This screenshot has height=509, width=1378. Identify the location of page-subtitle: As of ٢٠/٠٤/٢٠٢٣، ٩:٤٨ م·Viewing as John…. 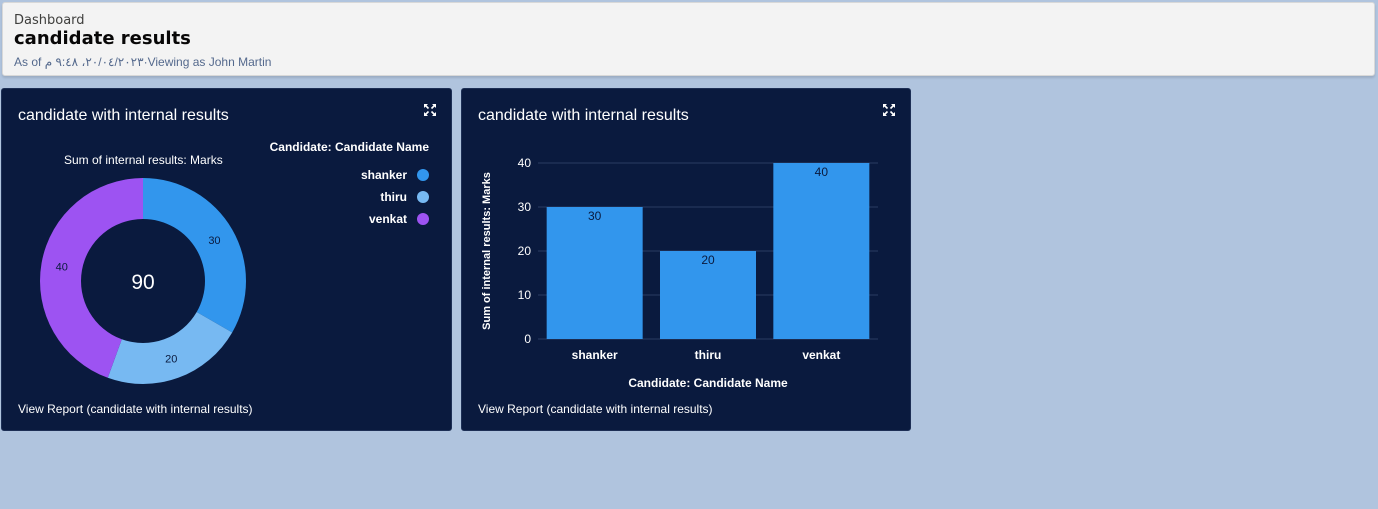
(143, 62).